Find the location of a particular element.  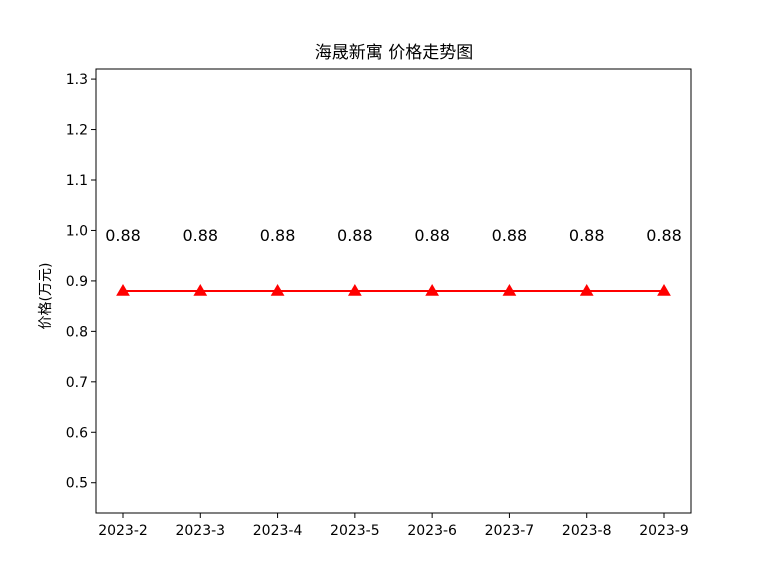

x-tick-label: 2023-9 is located at coordinates (664, 531).